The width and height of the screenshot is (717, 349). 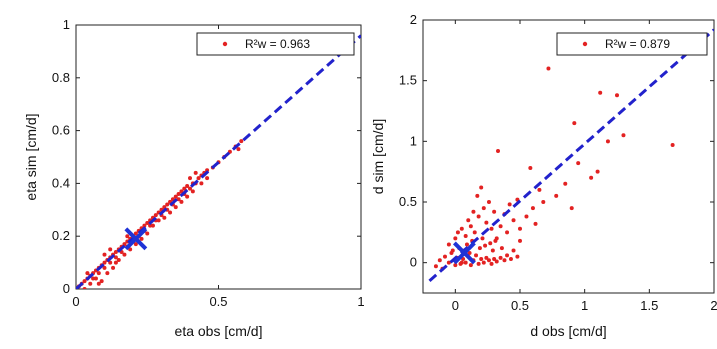 I want to click on x-axis-label: eta obs [cm/d], so click(x=219, y=331).